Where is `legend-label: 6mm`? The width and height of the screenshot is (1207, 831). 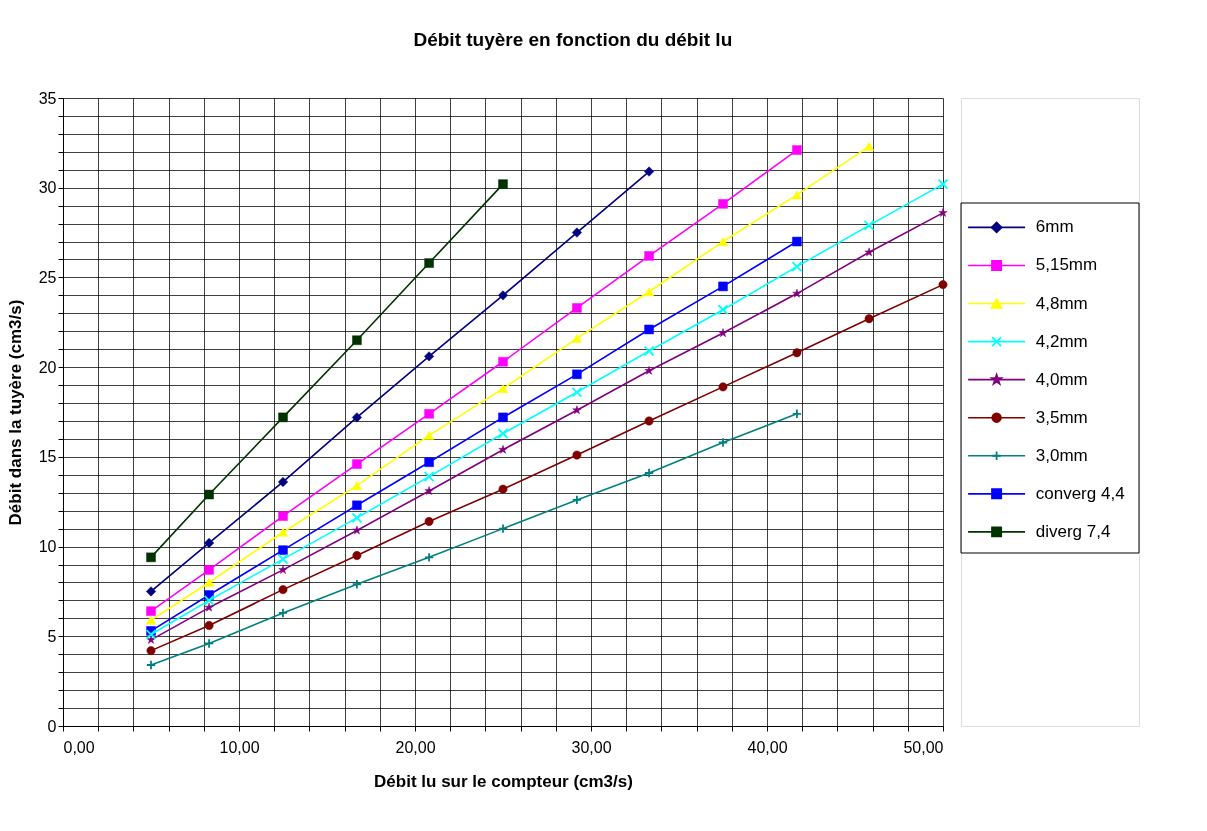
legend-label: 6mm is located at coordinates (1054, 227).